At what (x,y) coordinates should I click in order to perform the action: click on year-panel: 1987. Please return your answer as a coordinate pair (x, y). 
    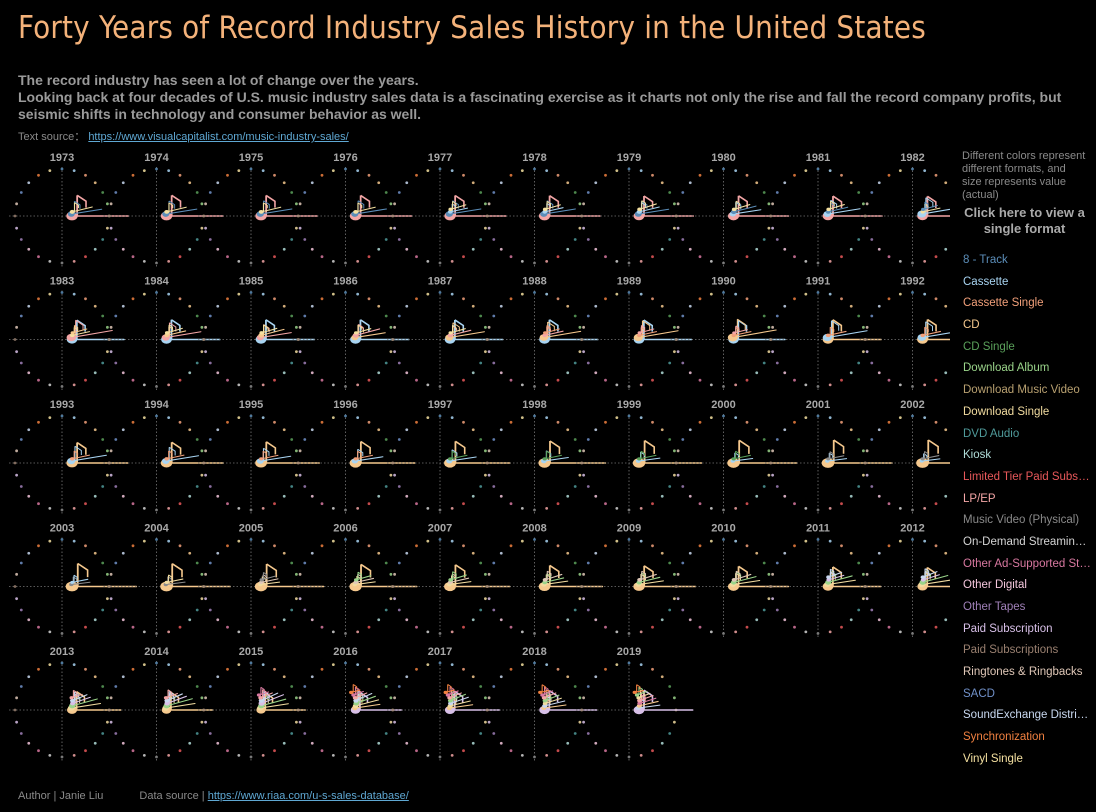
    Looking at the image, I should click on (445, 333).